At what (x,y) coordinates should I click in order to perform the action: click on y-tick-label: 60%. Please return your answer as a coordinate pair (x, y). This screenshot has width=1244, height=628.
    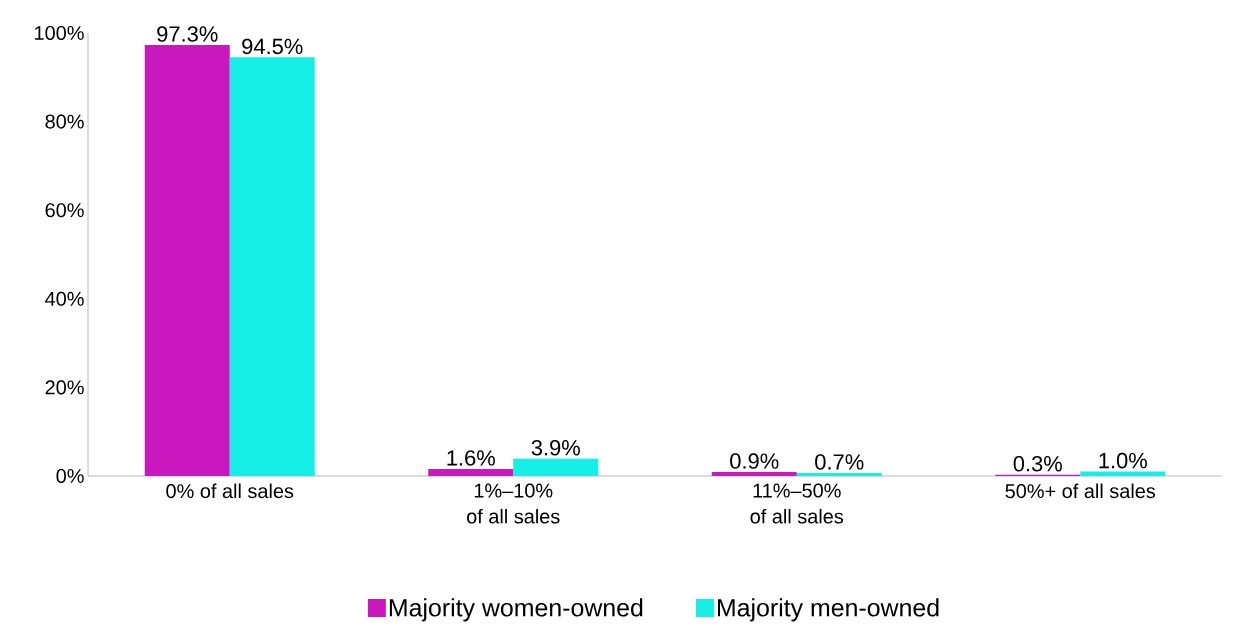
    Looking at the image, I should click on (64, 210).